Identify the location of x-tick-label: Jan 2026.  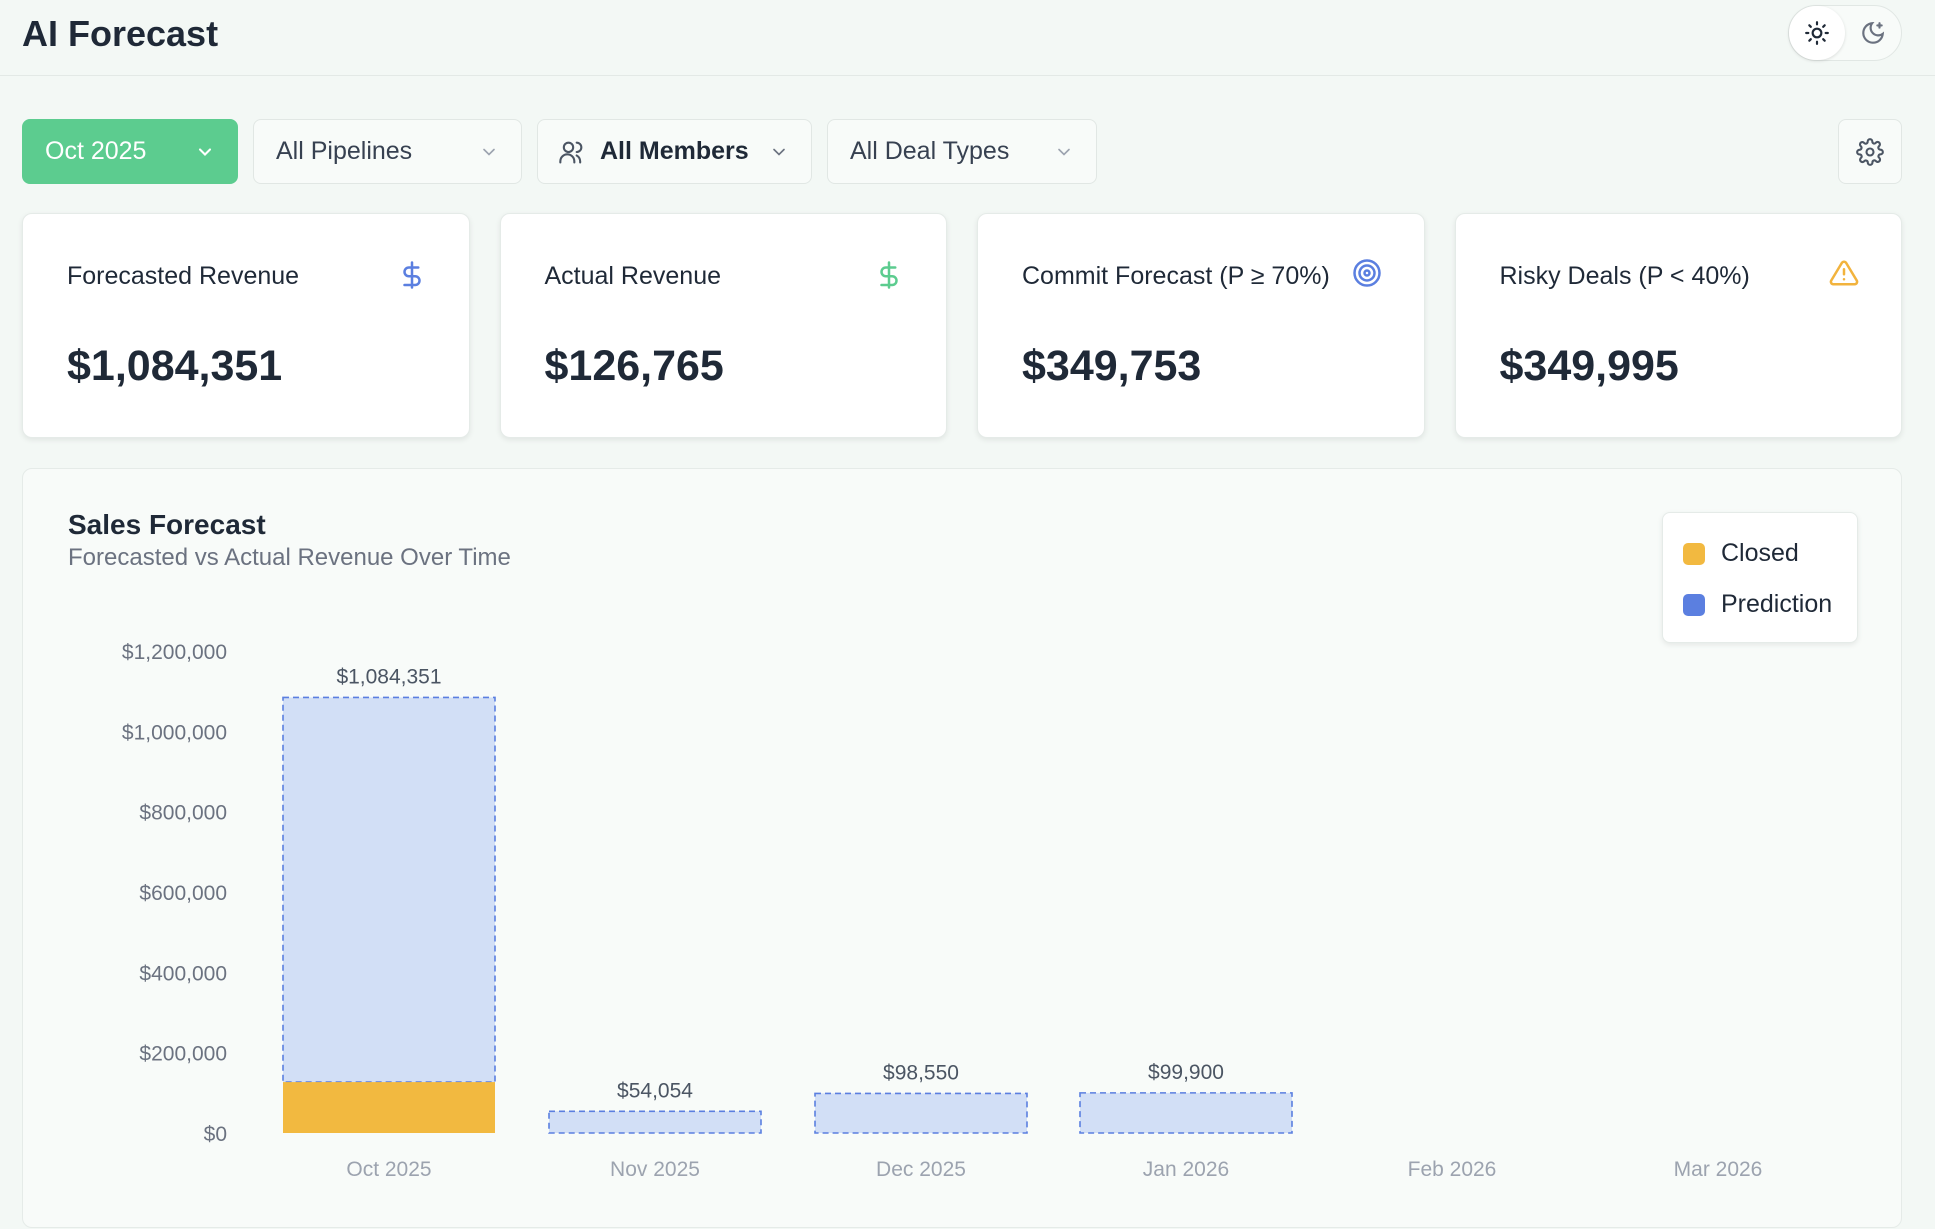
(1186, 1169).